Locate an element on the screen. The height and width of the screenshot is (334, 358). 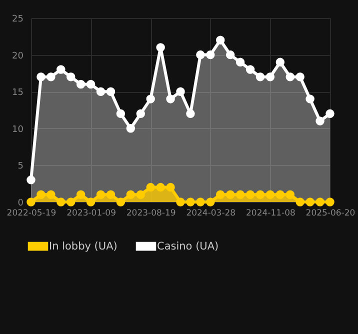
x-tick-label: 2024-03-28 is located at coordinates (211, 213).